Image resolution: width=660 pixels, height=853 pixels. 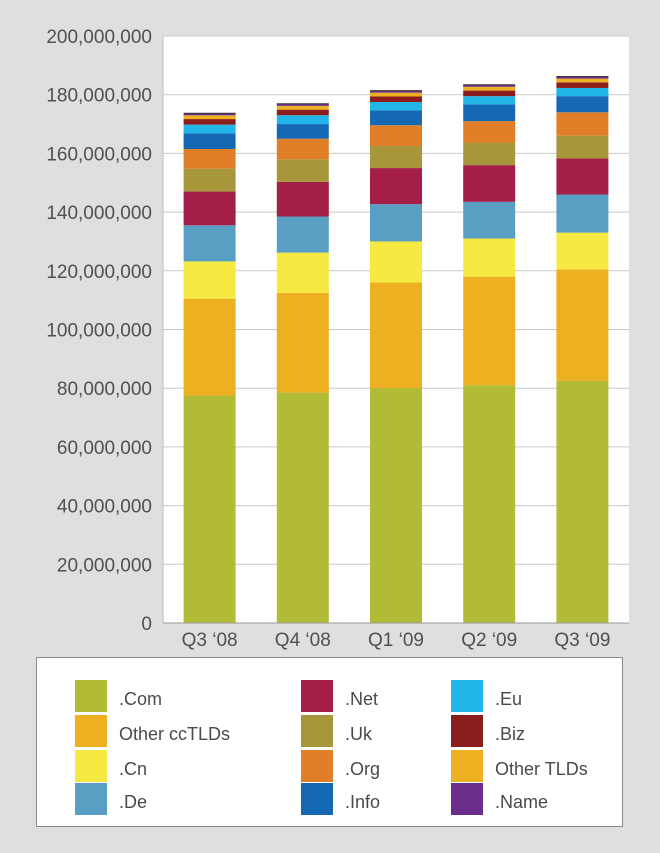 I want to click on y-tick-label: 180,000,000, so click(x=99, y=96).